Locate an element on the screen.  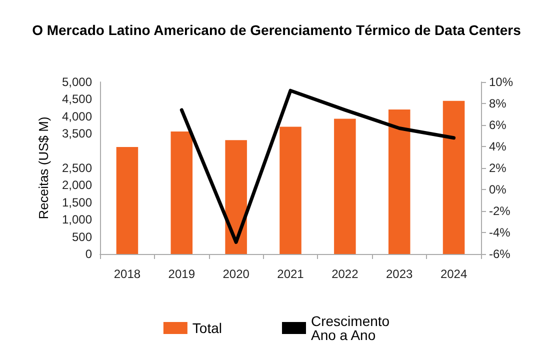
x-tick-label: 2019 is located at coordinates (182, 274).